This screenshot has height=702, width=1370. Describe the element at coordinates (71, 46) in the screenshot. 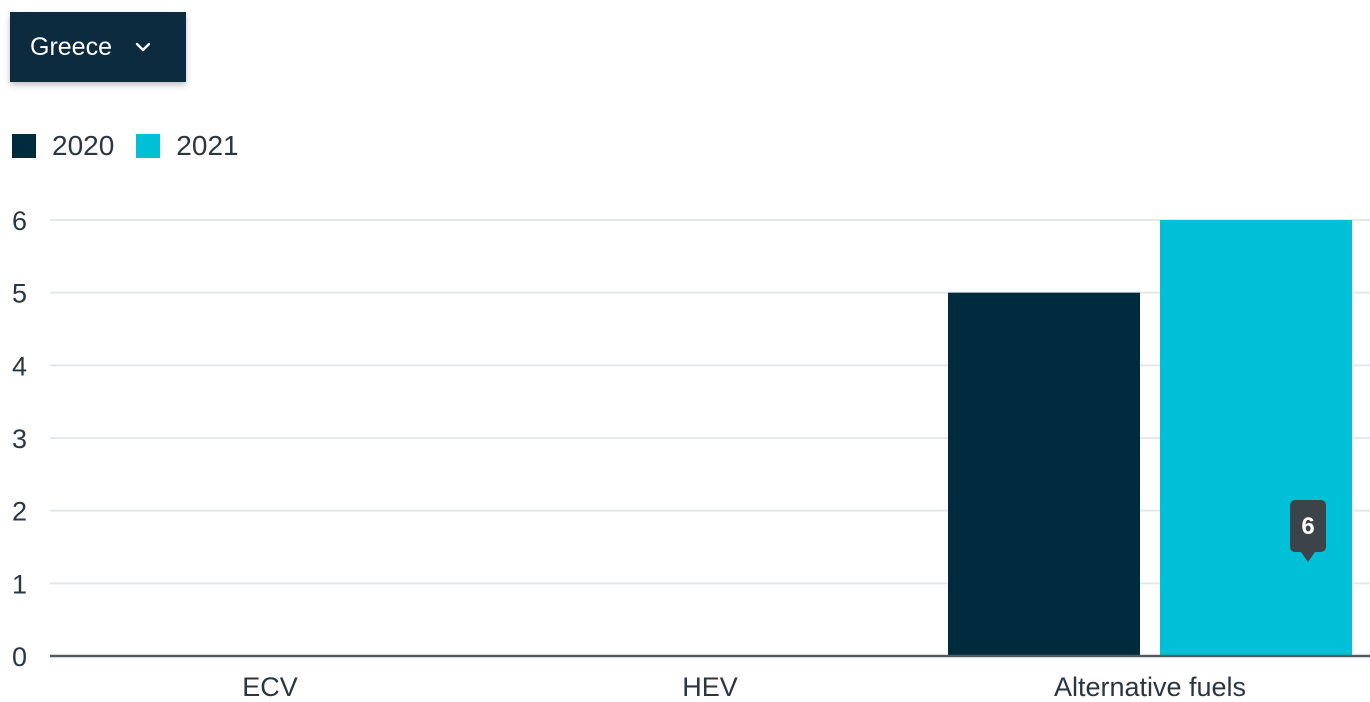

I see `country-dropdown-label: Greece` at that location.